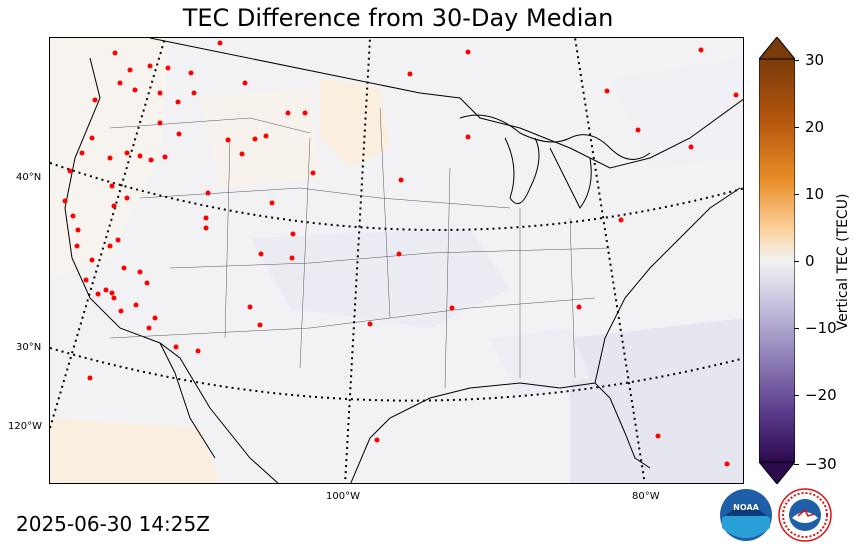 This screenshot has height=553, width=866. I want to click on colorbar-tick: −30, so click(815, 464).